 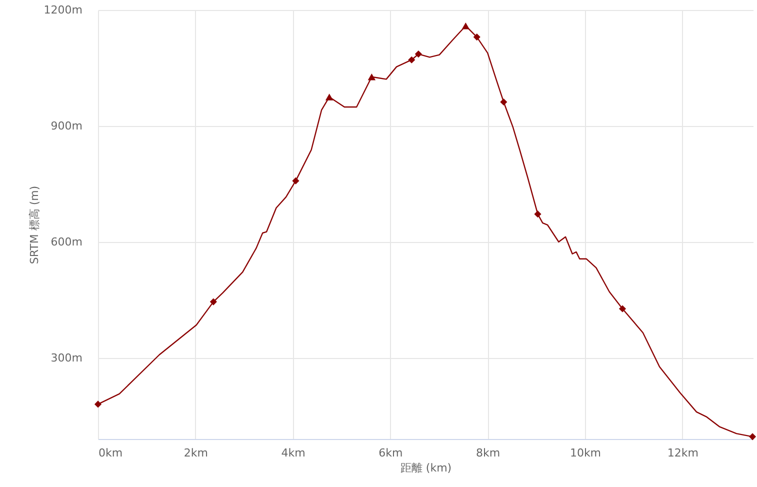 What do you see at coordinates (293, 453) in the screenshot?
I see `x-tick-label: 4km` at bounding box center [293, 453].